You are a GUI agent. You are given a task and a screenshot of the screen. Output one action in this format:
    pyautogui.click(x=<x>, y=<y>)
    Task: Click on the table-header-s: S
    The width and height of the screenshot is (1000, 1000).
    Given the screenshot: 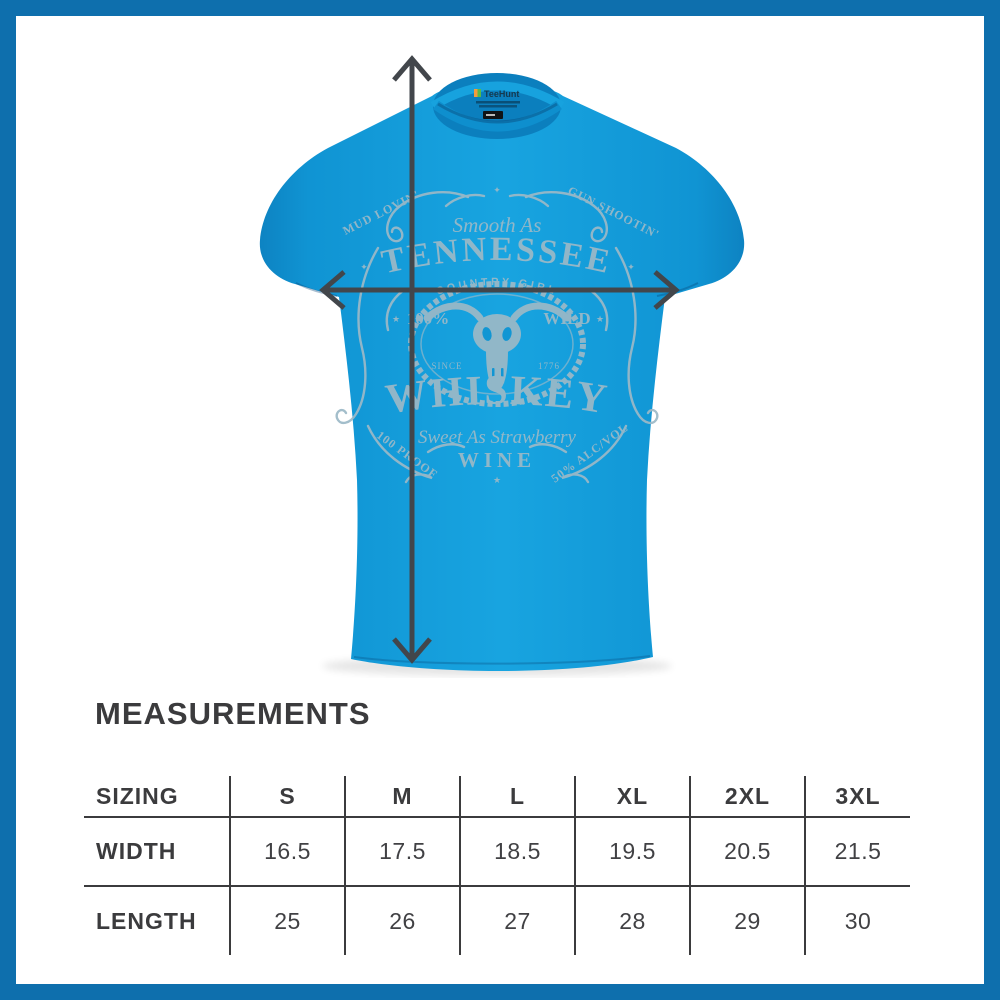 What is the action you would take?
    pyautogui.click(x=288, y=797)
    